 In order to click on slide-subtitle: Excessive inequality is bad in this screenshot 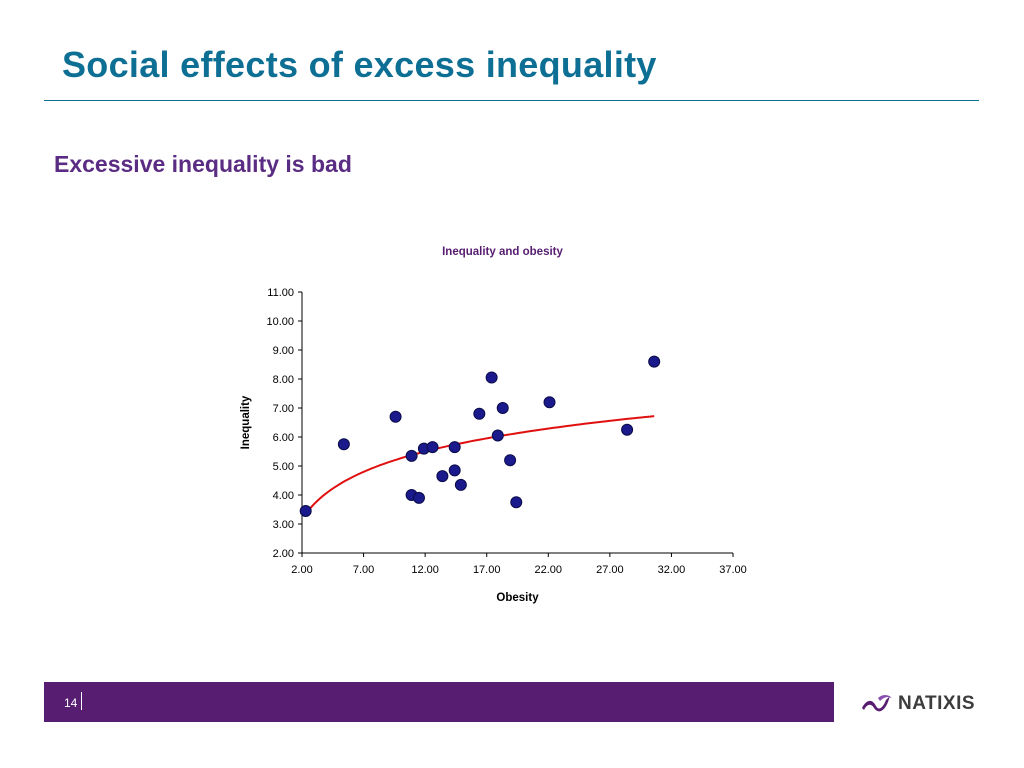, I will do `click(203, 164)`.